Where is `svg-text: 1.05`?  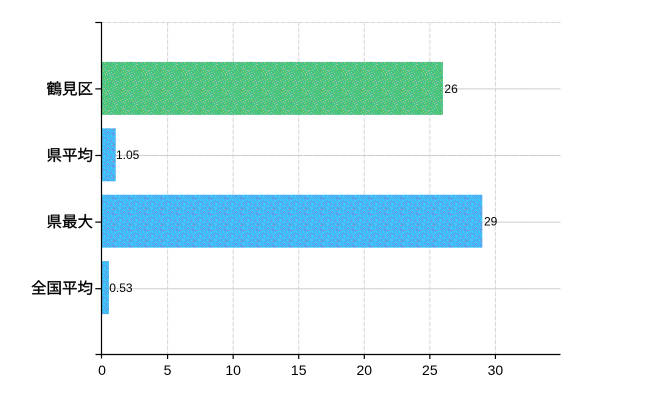
svg-text: 1.05 is located at coordinates (128, 155).